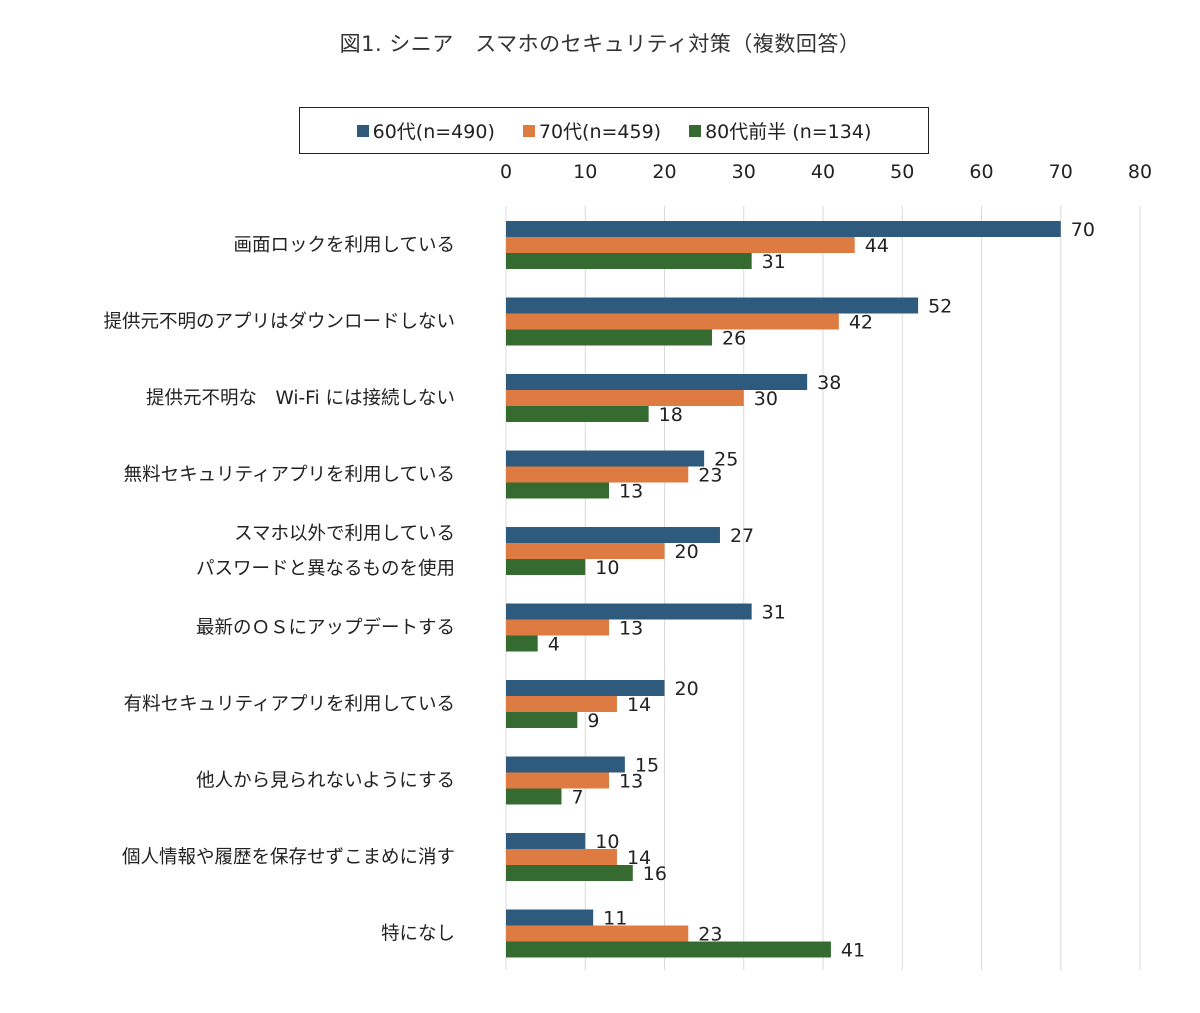 This screenshot has height=1013, width=1200. Describe the element at coordinates (742, 536) in the screenshot. I see `data-label: 27` at that location.